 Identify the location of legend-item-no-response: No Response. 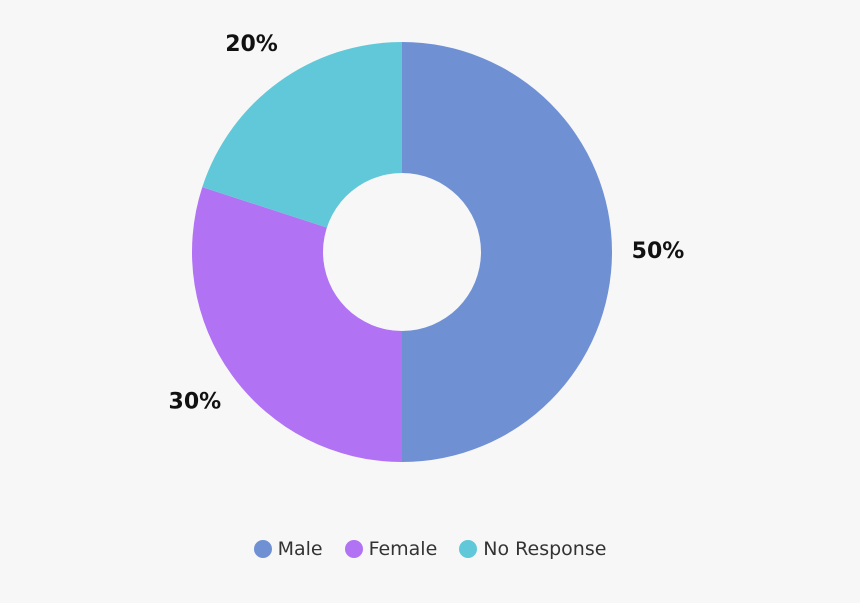
(532, 549).